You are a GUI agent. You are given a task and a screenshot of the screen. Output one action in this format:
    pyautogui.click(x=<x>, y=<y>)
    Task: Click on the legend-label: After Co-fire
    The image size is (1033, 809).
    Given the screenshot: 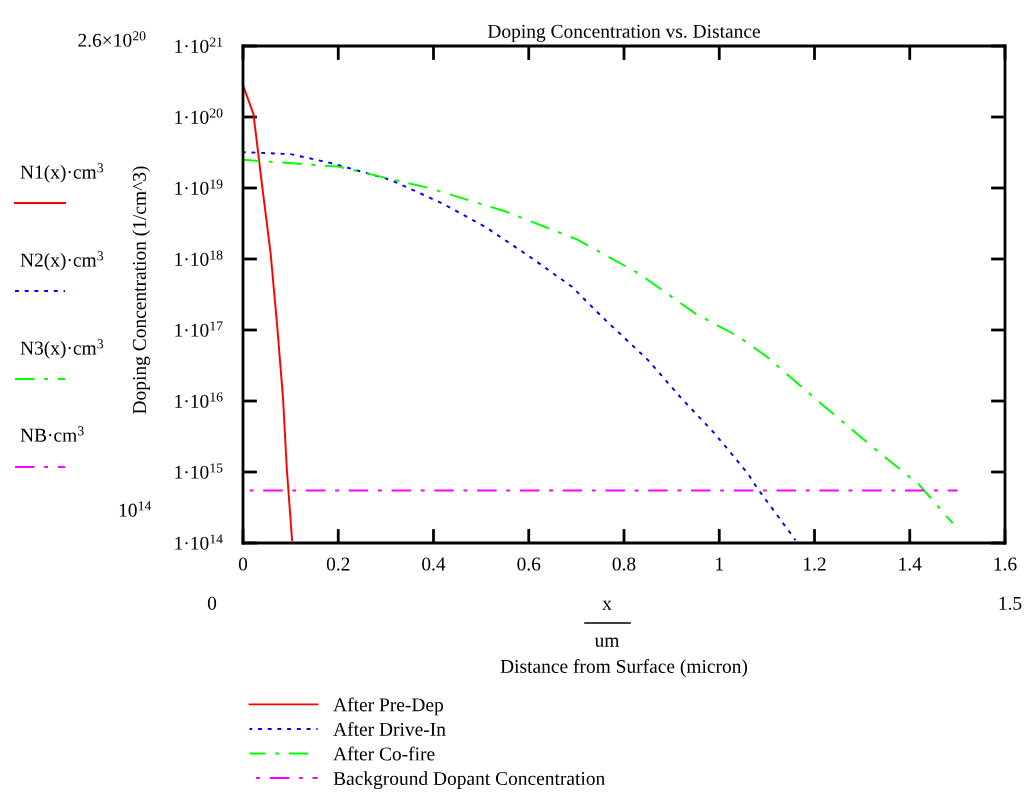 What is the action you would take?
    pyautogui.click(x=384, y=753)
    